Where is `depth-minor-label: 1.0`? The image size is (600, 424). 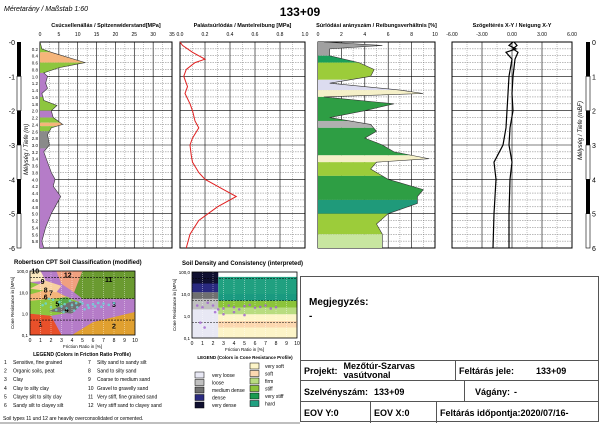
depth-minor-label: 1.0 is located at coordinates (35, 76).